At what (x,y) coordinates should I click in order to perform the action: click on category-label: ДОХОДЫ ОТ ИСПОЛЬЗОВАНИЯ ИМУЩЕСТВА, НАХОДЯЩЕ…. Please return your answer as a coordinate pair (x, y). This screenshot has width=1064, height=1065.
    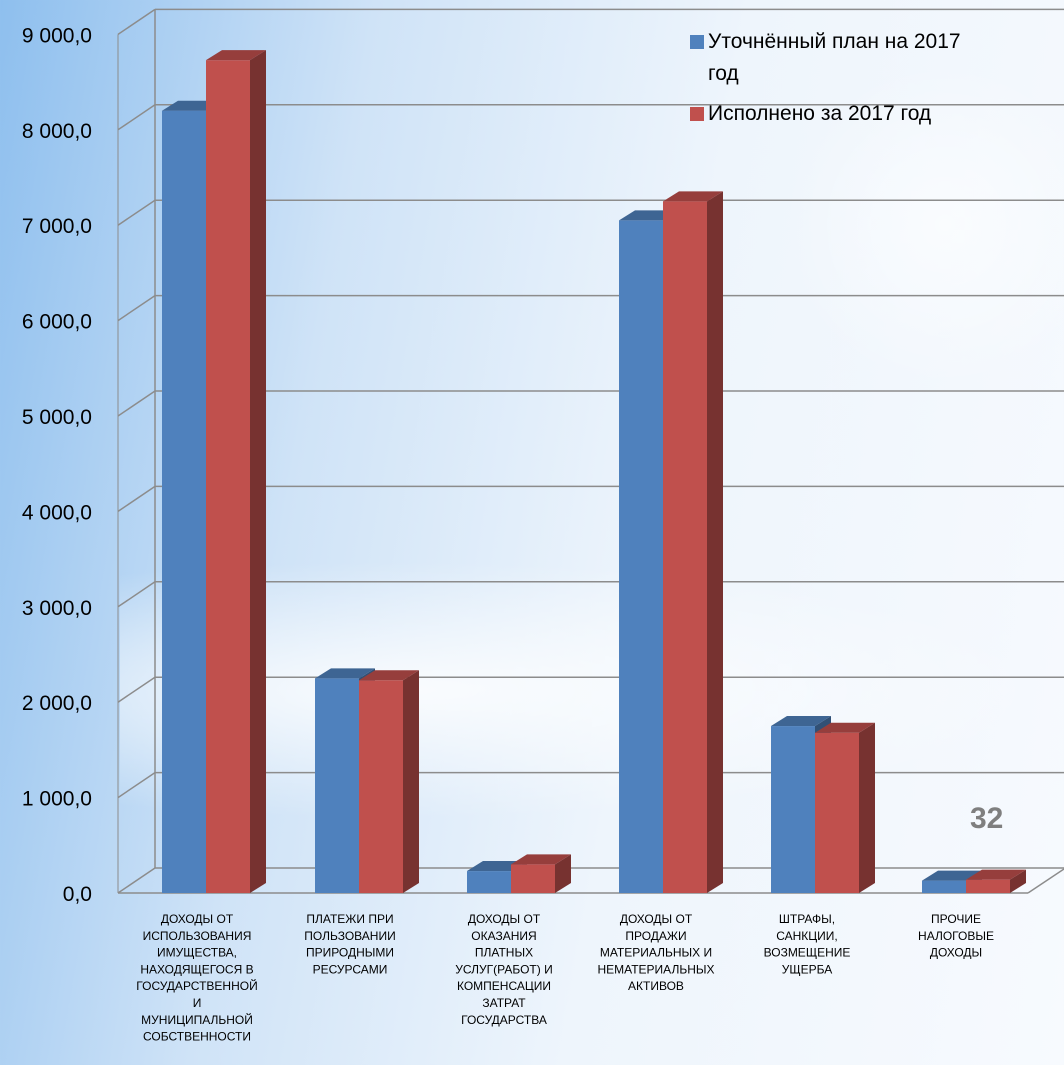
    Looking at the image, I should click on (196, 978).